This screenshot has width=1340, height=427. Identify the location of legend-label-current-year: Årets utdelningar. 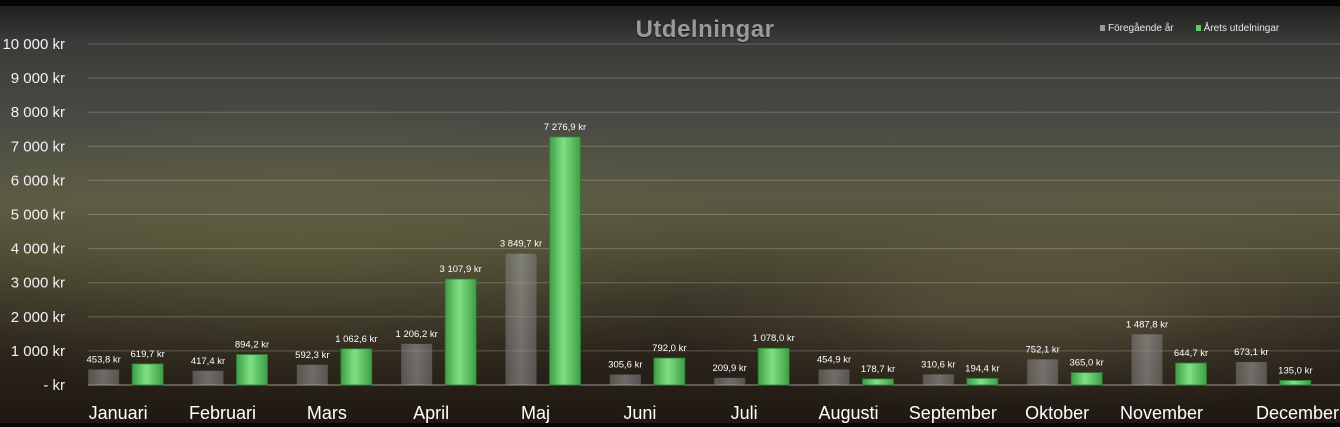
(1241, 28).